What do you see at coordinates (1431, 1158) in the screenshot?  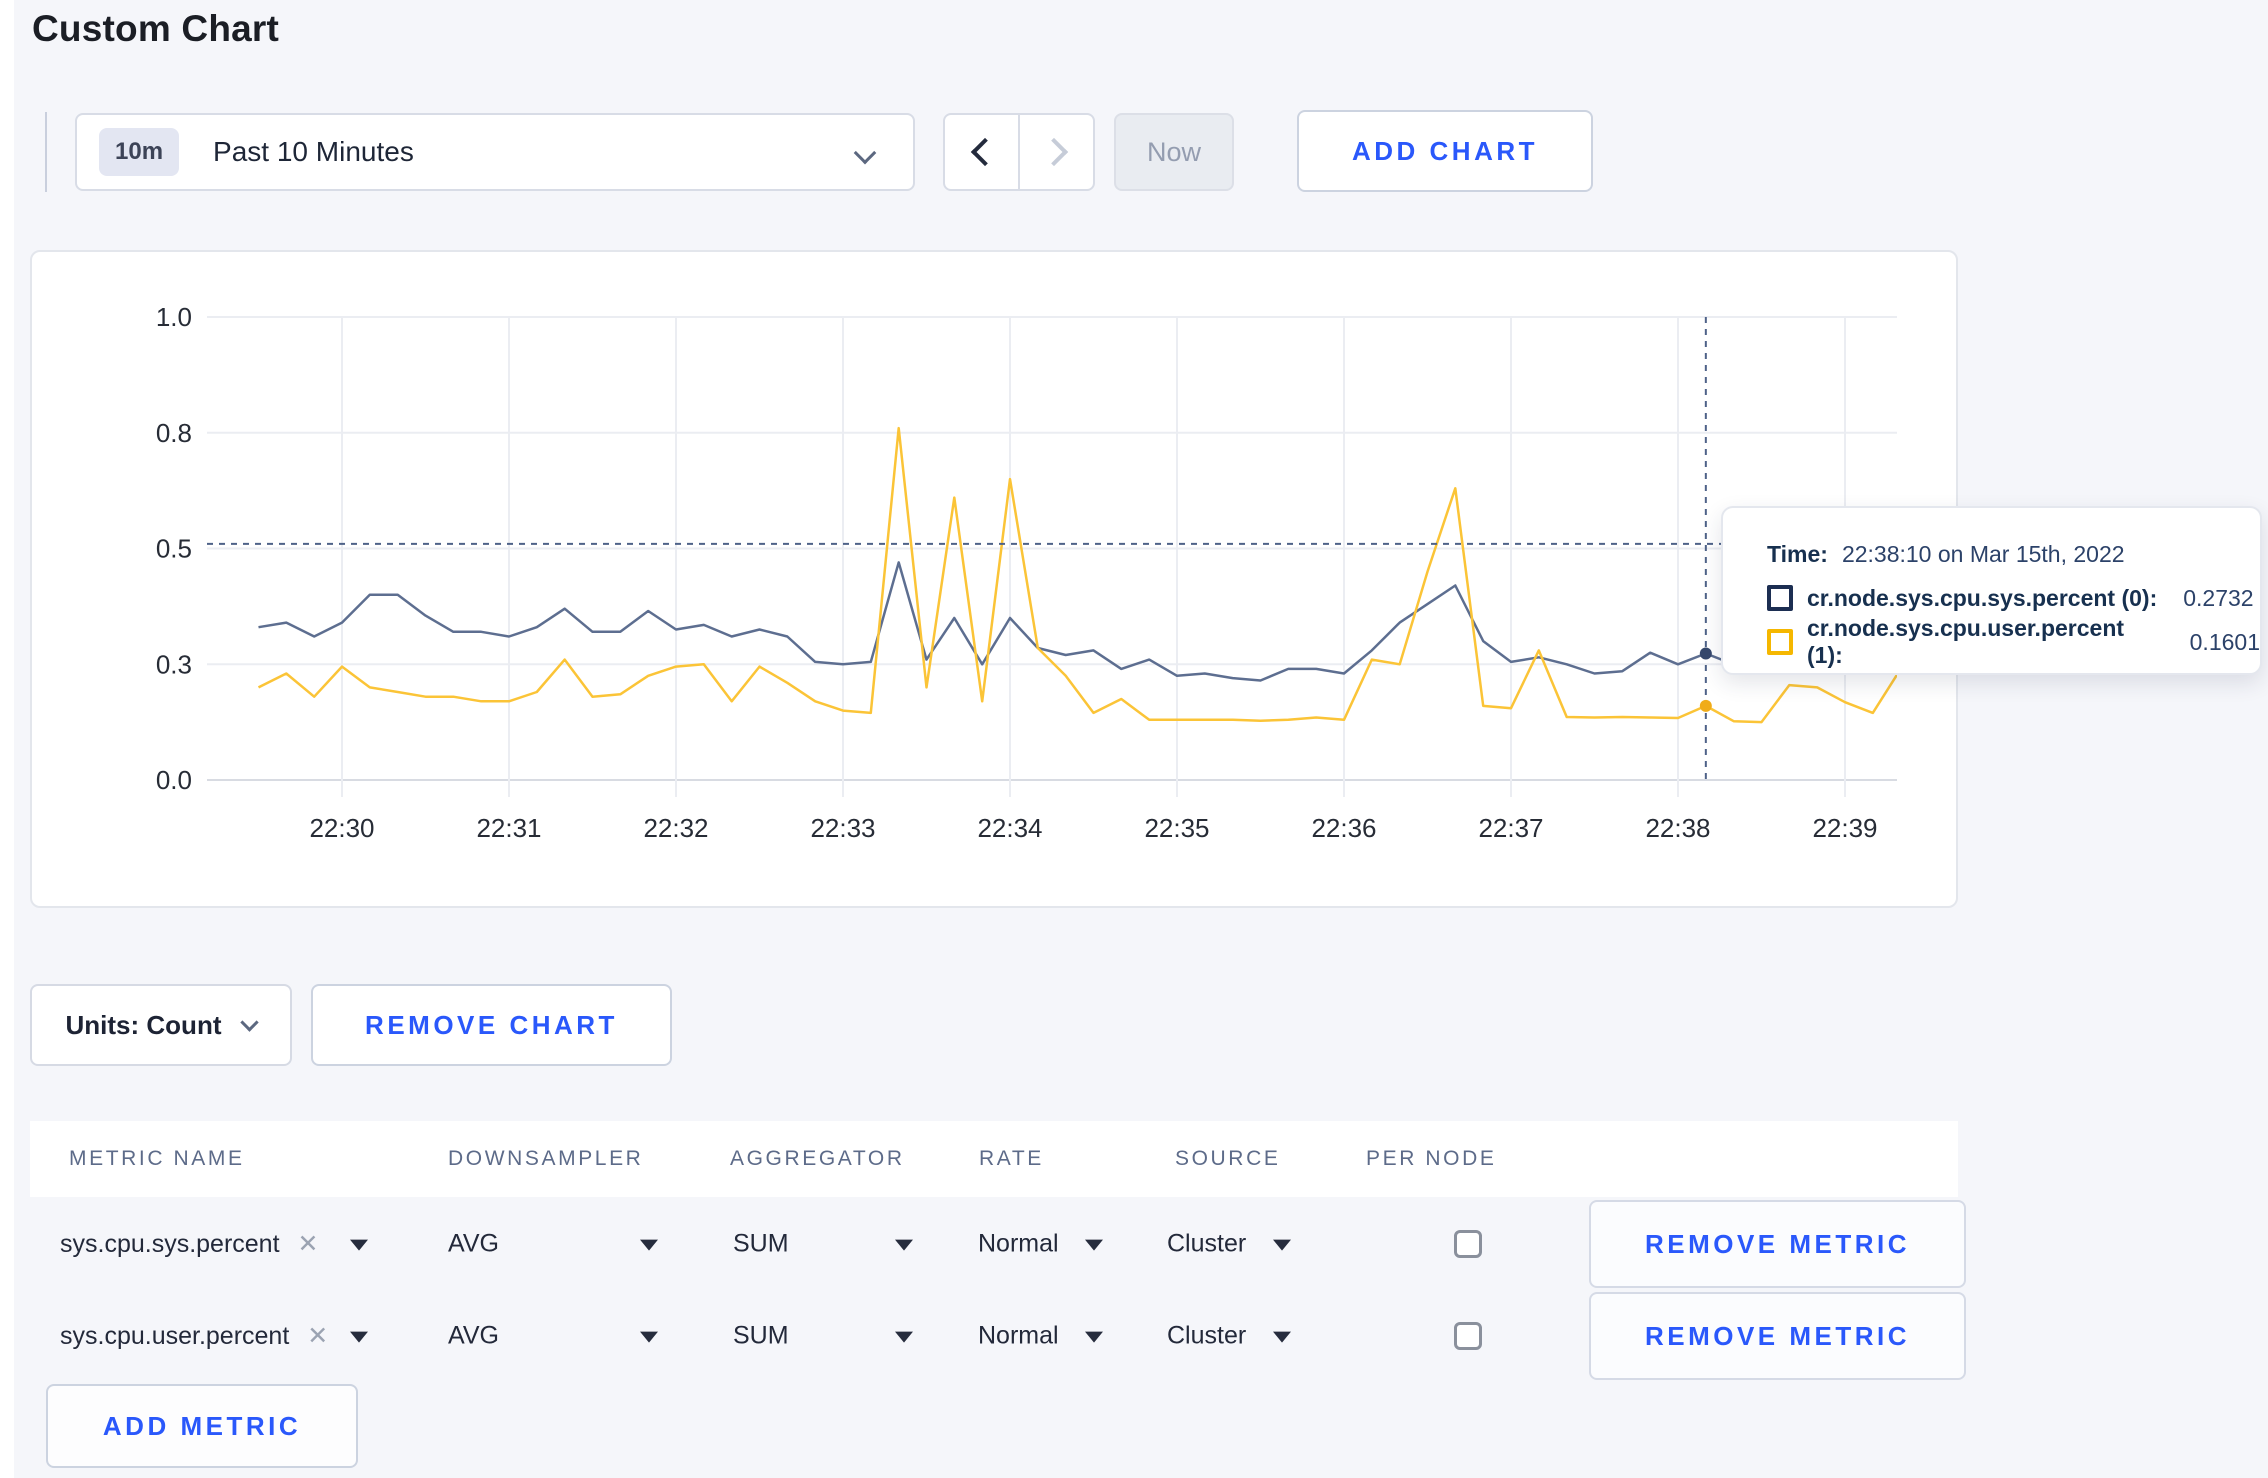 I see `header-per-node: PER NODE` at bounding box center [1431, 1158].